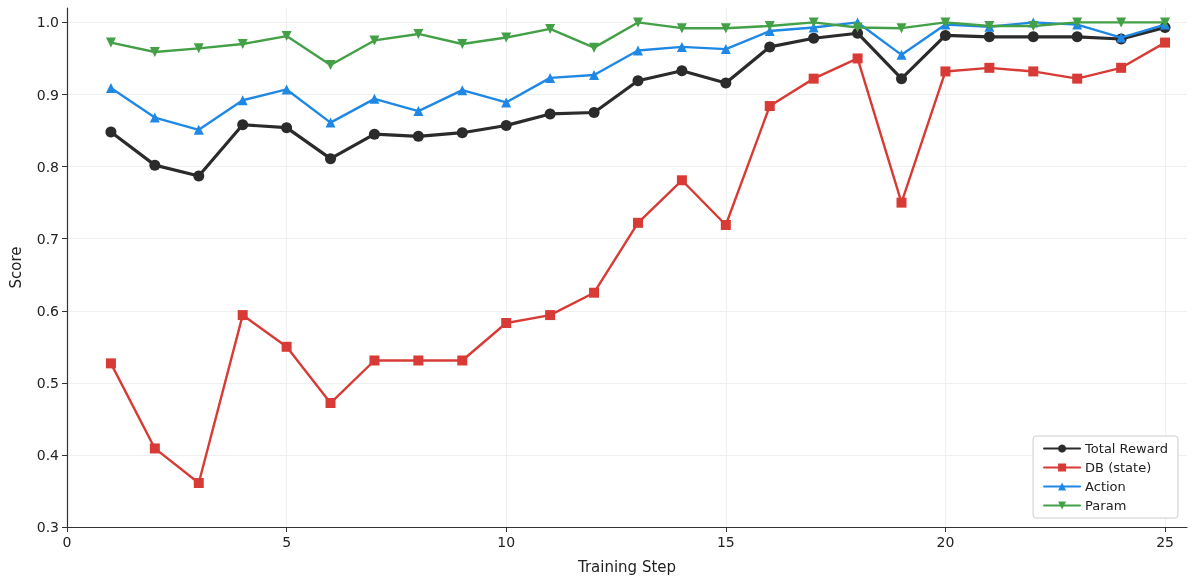 This screenshot has width=1200, height=587. Describe the element at coordinates (1165, 542) in the screenshot. I see `x-tick-label: 25` at that location.